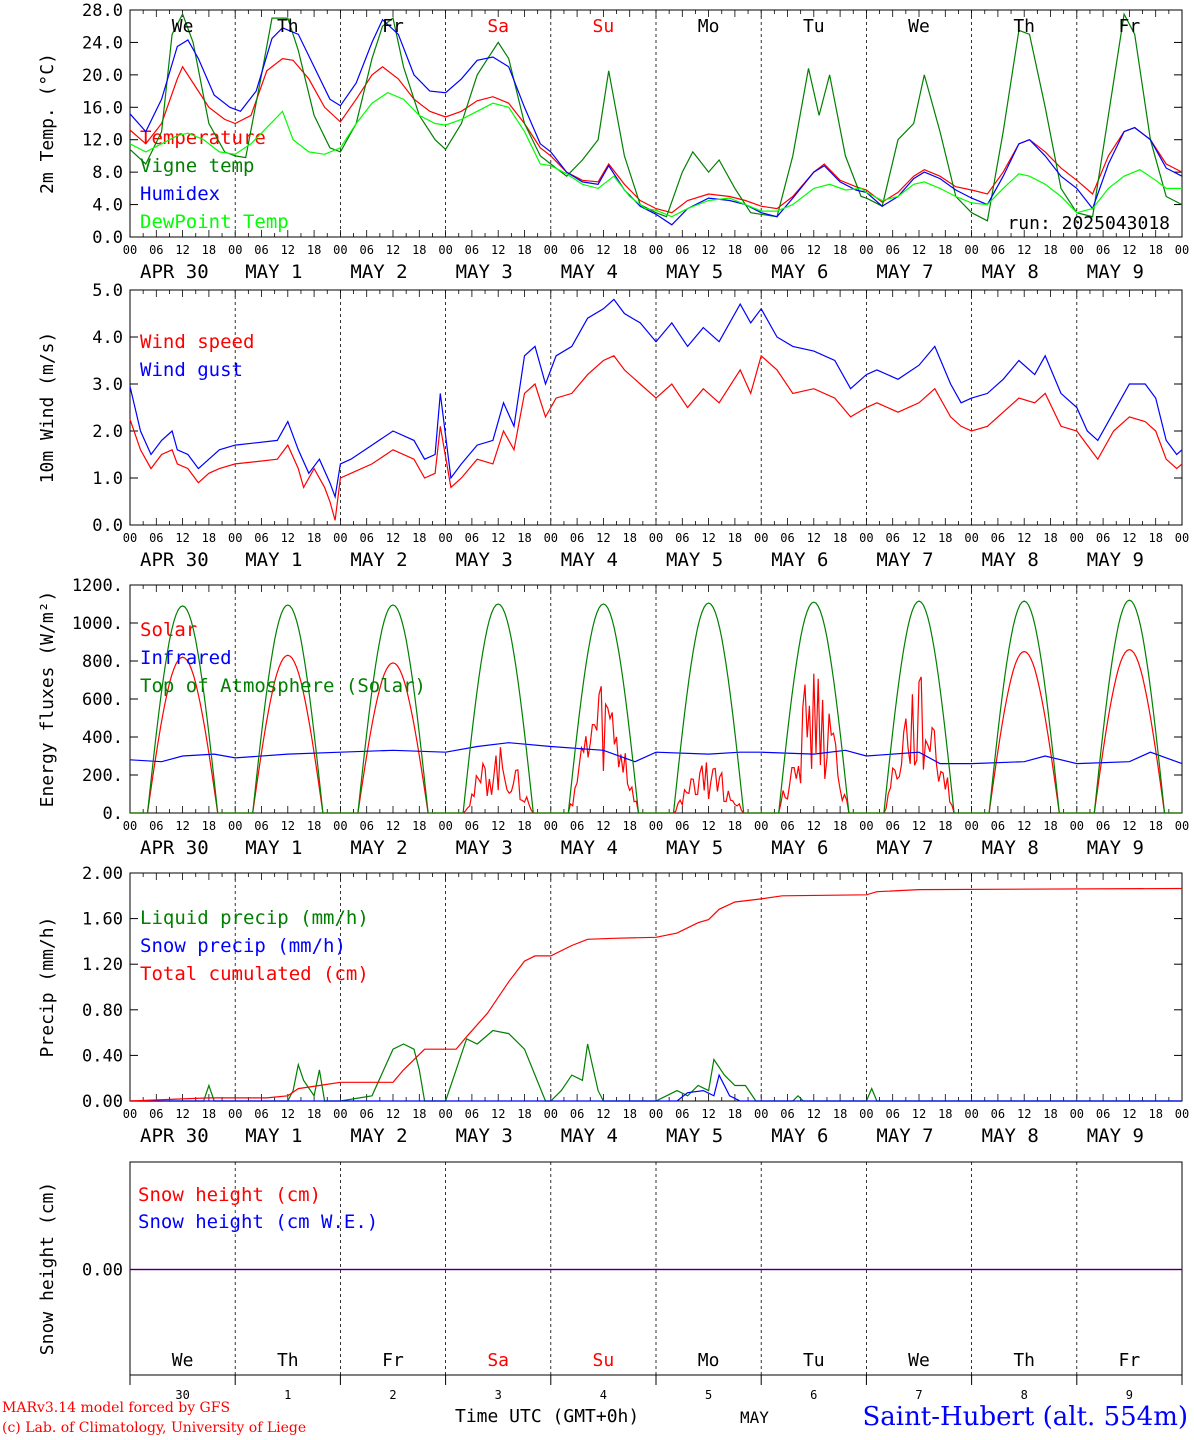  I want to click on legend-entry: Wind speed, so click(197, 342).